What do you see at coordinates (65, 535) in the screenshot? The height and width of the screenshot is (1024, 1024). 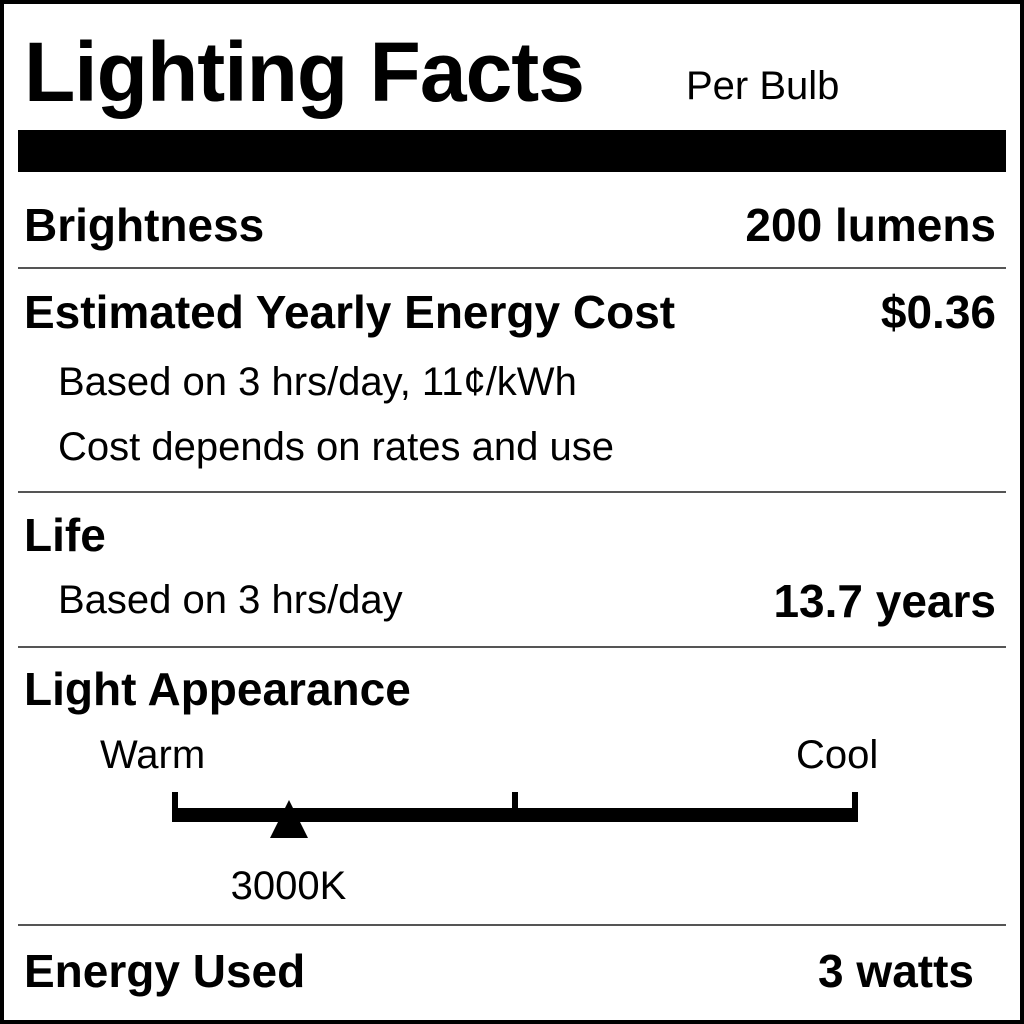 I see `life-label: Life` at bounding box center [65, 535].